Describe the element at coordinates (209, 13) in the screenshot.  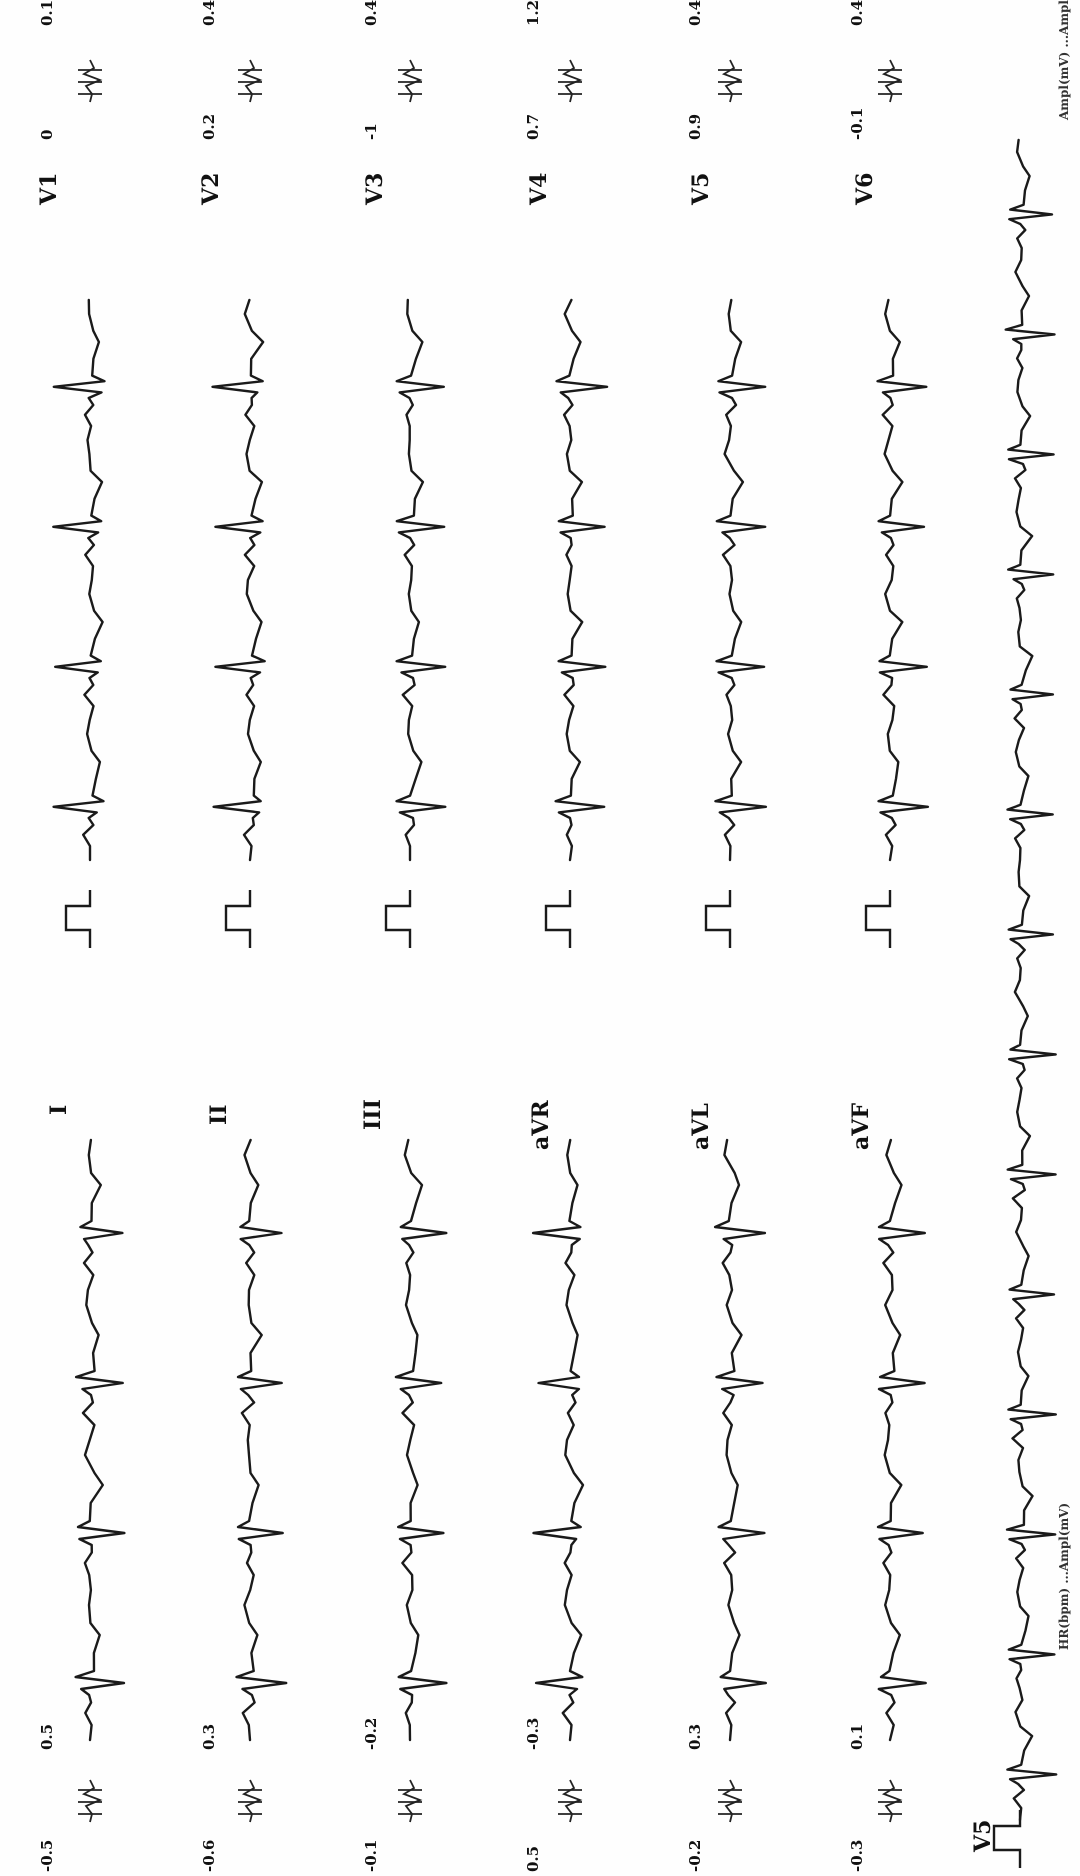
I see `value-V2-right: 0.4` at that location.